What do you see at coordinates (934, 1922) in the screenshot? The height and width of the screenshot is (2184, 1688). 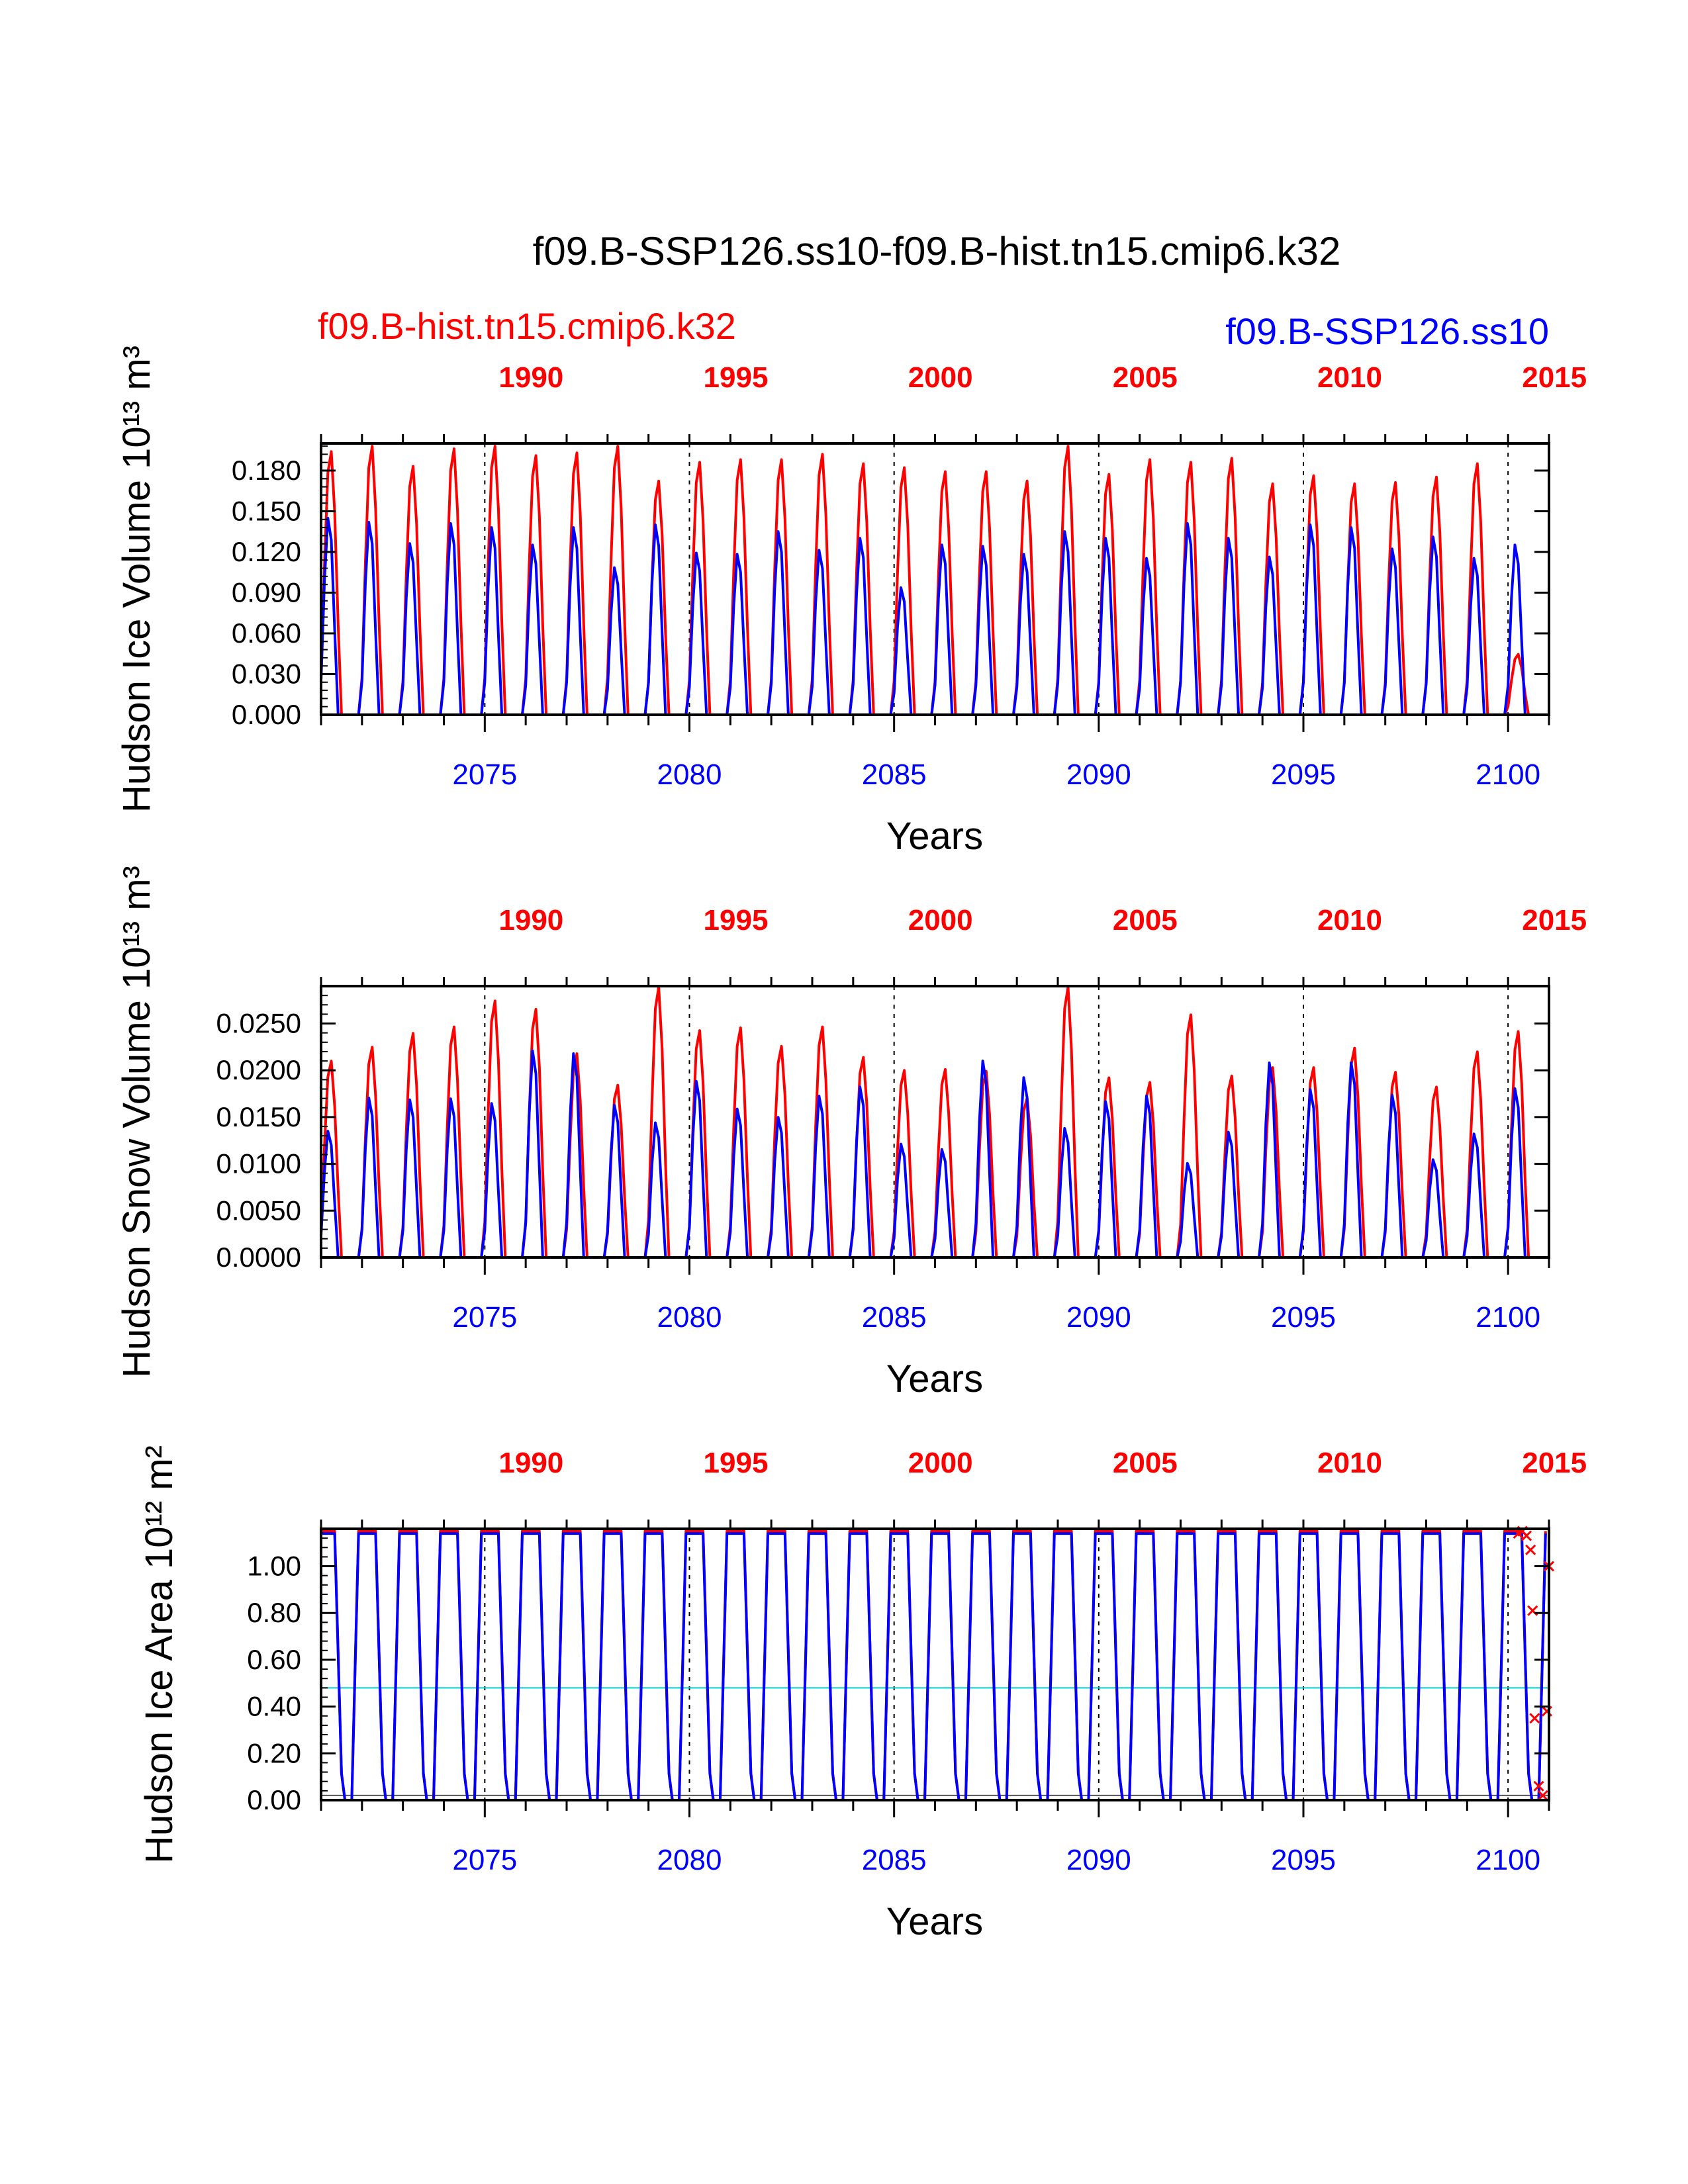 I see `ice-area-x-axis-label: Years` at bounding box center [934, 1922].